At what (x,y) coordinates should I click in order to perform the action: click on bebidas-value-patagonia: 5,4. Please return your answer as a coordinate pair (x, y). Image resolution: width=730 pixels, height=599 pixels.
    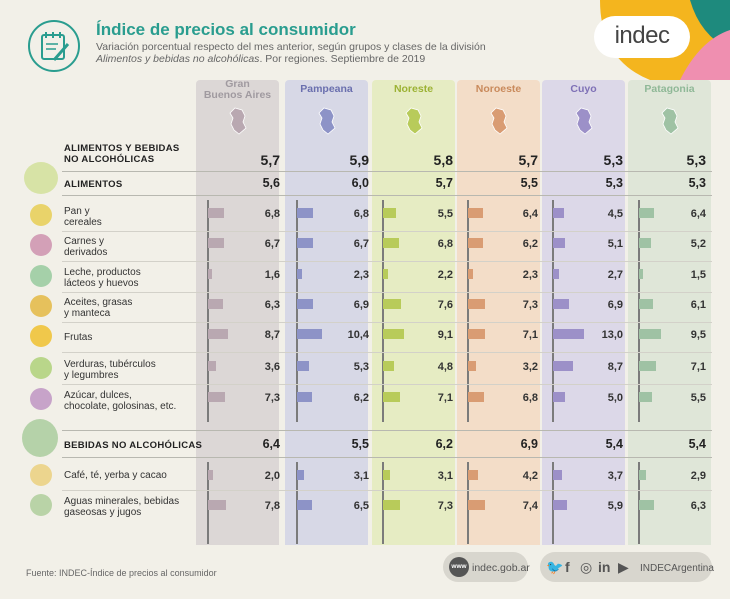
    Looking at the image, I should click on (697, 444).